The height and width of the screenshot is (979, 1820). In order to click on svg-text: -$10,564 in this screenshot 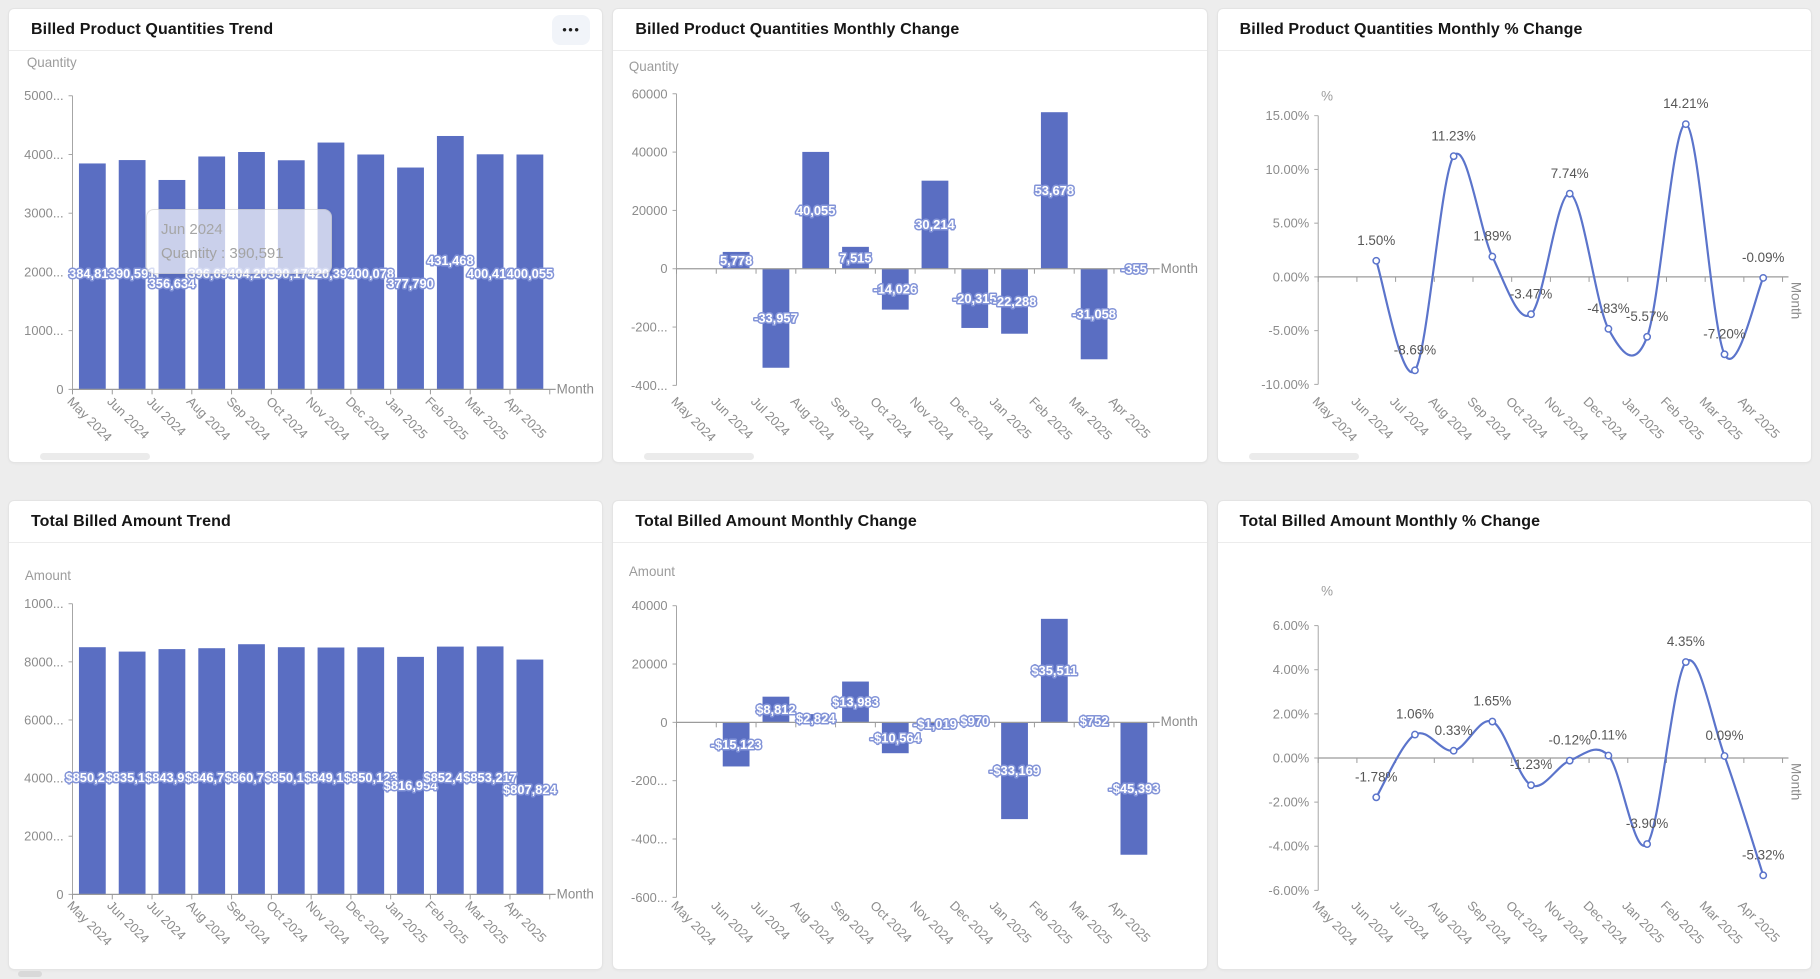, I will do `click(896, 737)`.